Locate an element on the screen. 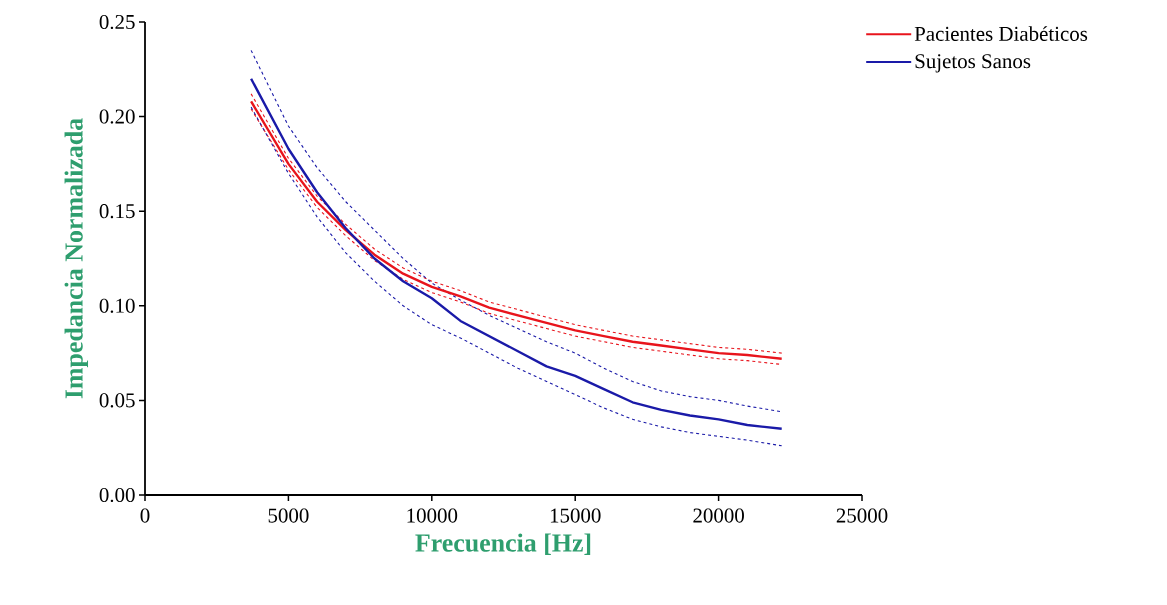 The height and width of the screenshot is (605, 1167). y-axis-title: Impedancia Normalizada is located at coordinates (76, 258).